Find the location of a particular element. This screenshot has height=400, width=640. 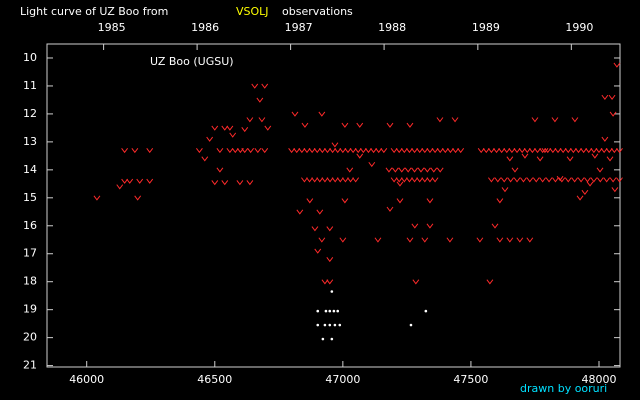

credit: drawn by ooruri is located at coordinates (563, 388).